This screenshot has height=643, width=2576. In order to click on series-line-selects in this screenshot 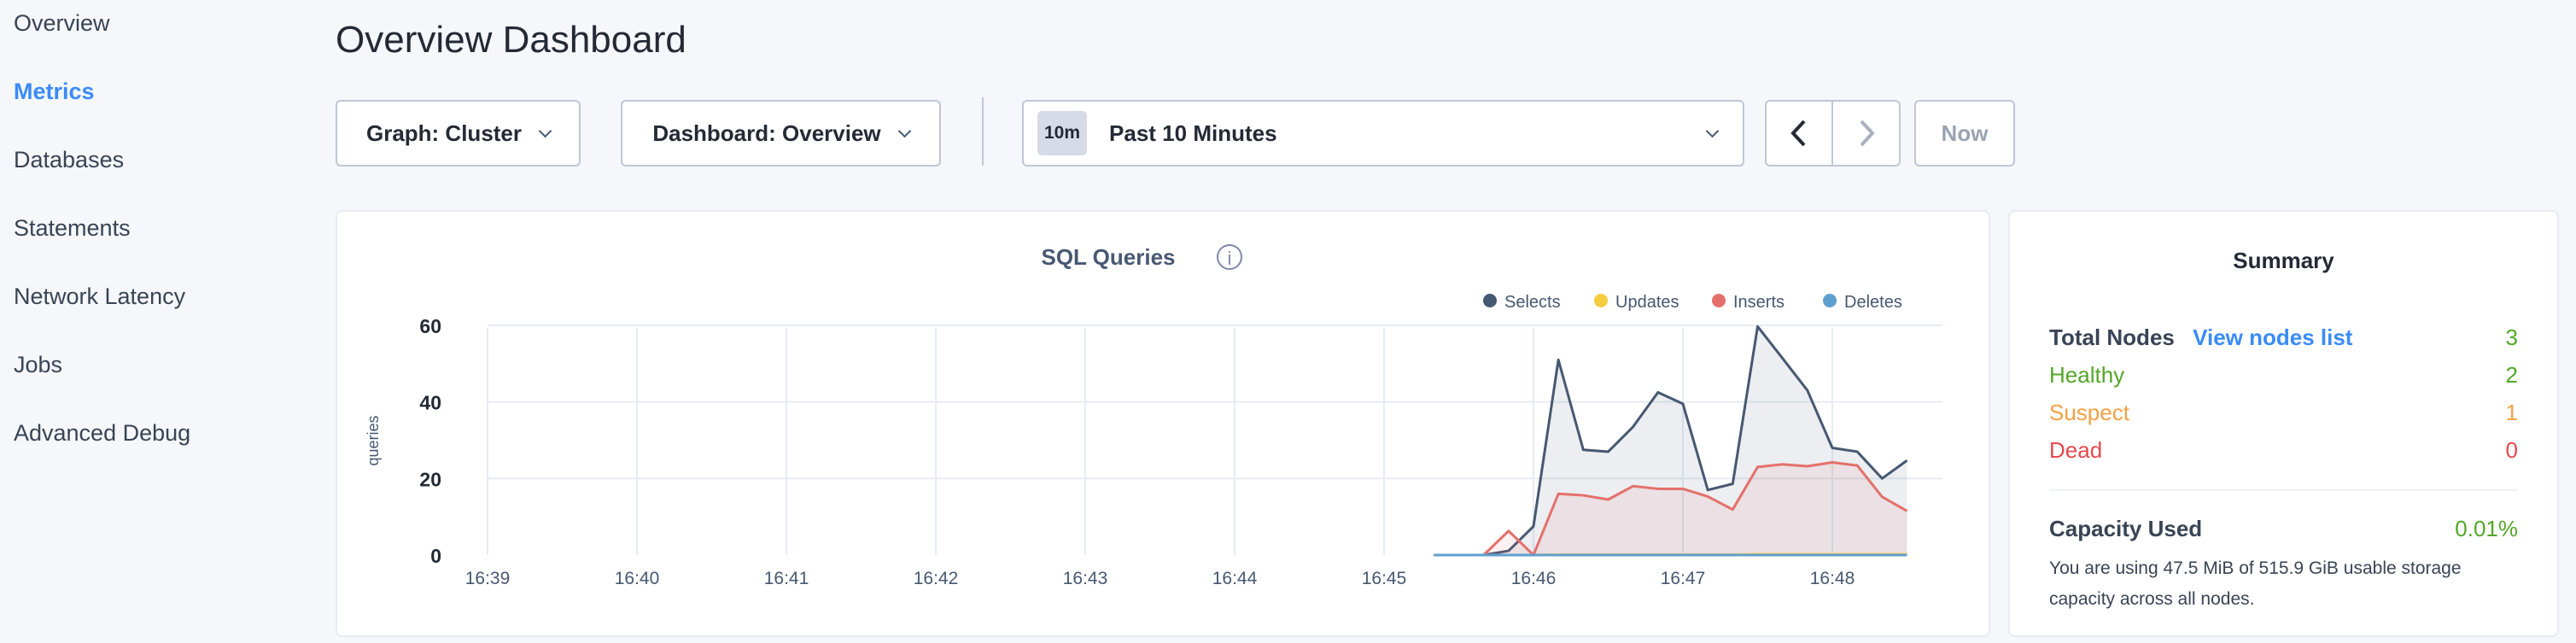, I will do `click(1671, 440)`.